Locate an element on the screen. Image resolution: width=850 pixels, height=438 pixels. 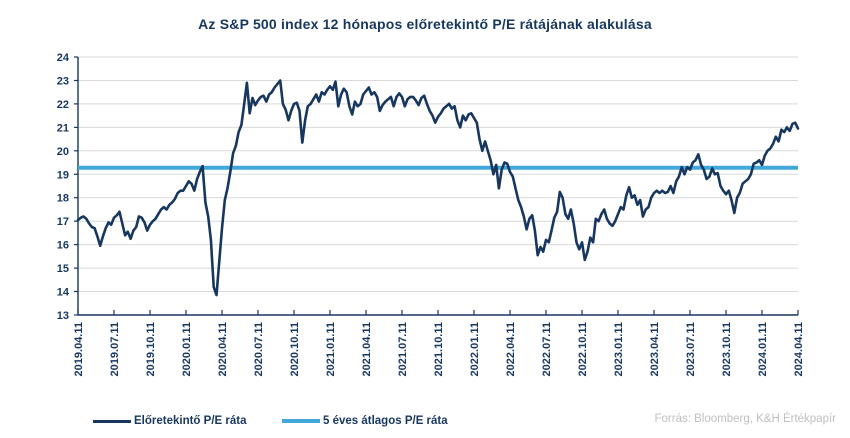
svg-text: 2023.01.11 is located at coordinates (619, 349).